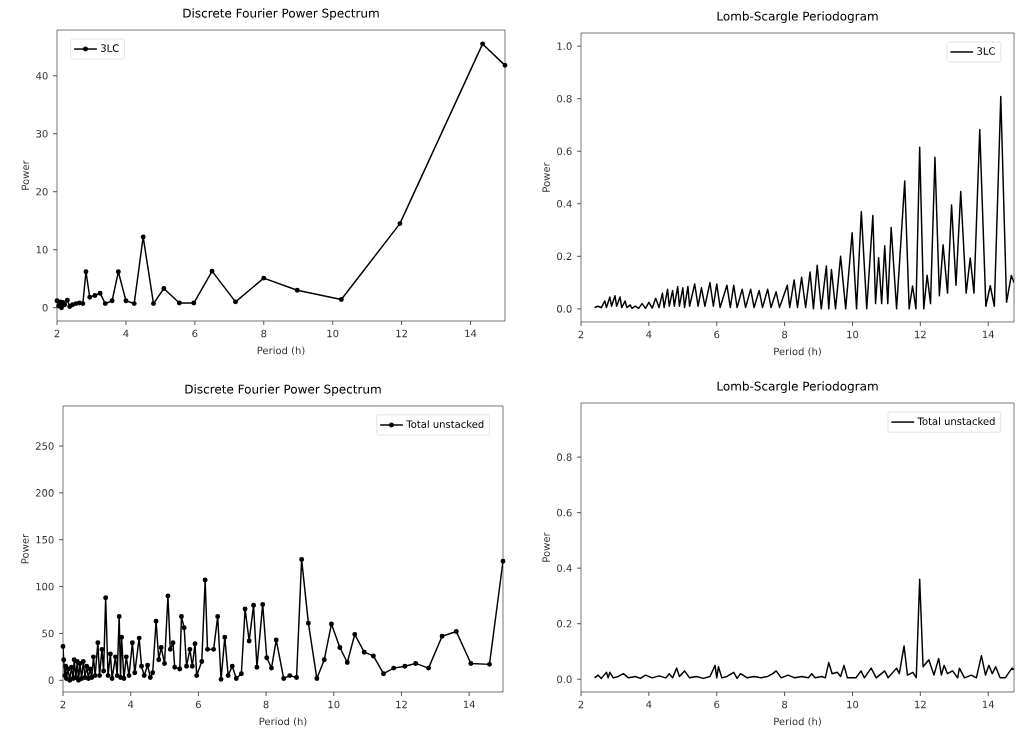 The width and height of the screenshot is (1016, 733). Describe the element at coordinates (42, 133) in the screenshot. I see `y-tick-label: 30` at that location.